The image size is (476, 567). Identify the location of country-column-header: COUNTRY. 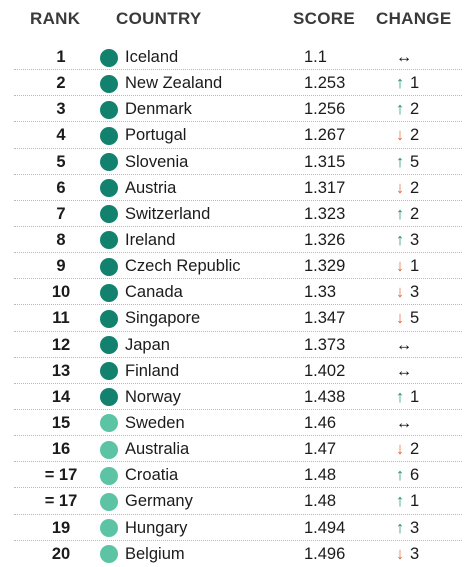
(159, 18).